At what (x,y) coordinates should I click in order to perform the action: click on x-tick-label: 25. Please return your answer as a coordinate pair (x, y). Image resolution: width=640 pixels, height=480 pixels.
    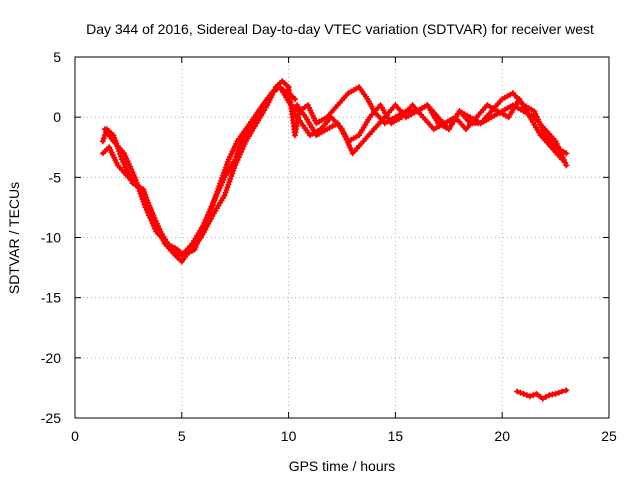
    Looking at the image, I should click on (609, 436).